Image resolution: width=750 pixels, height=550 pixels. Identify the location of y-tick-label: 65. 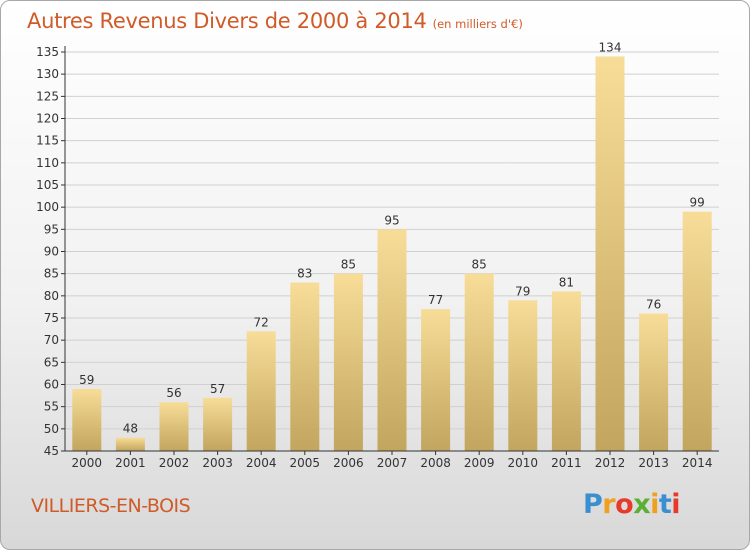
(51, 362).